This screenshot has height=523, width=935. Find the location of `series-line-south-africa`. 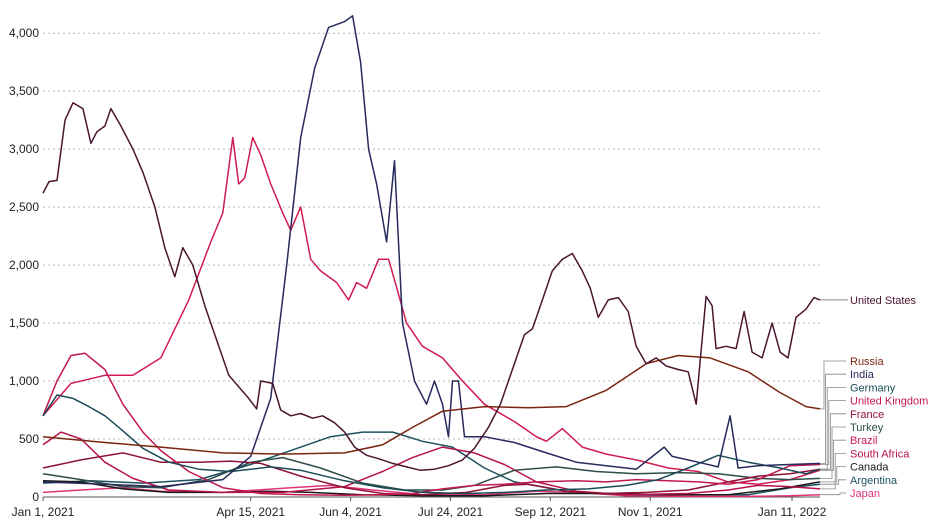

series-line-south-africa is located at coordinates (431, 463).